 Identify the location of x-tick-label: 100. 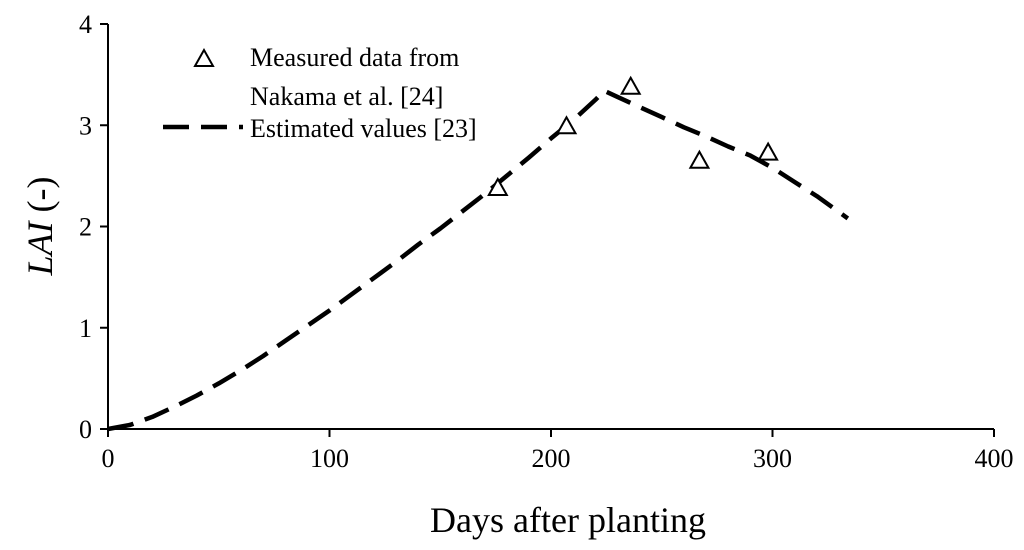
(329, 458).